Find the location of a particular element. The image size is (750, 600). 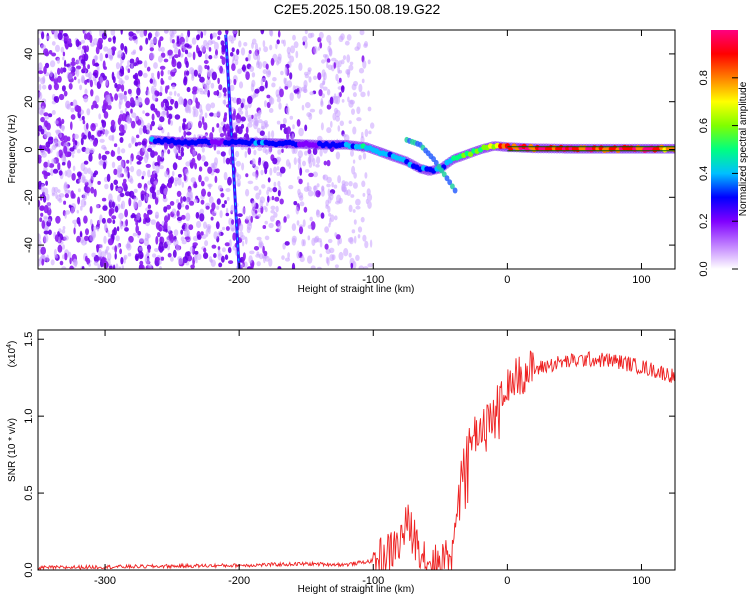

colorbar-label: Normalized spectral amplitude is located at coordinates (743, 148).